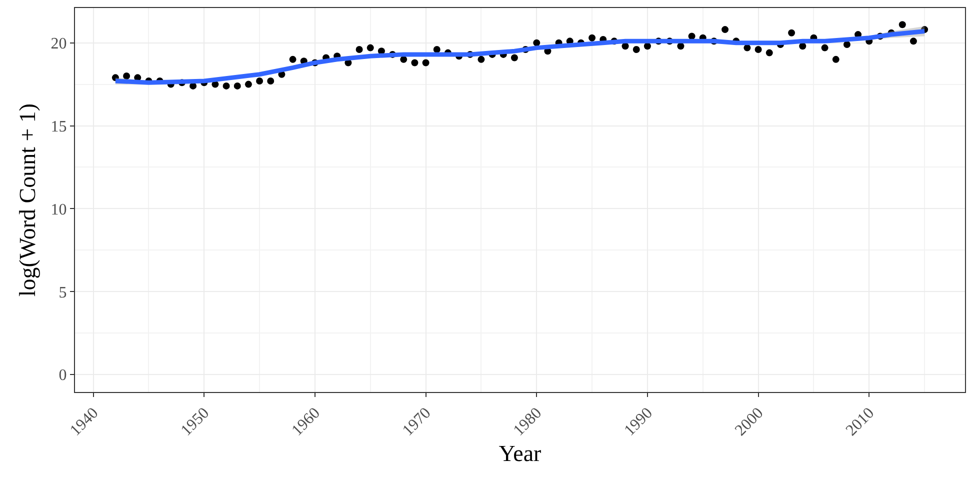  What do you see at coordinates (27, 200) in the screenshot?
I see `y-axis-title: log(Word Count + 1)` at bounding box center [27, 200].